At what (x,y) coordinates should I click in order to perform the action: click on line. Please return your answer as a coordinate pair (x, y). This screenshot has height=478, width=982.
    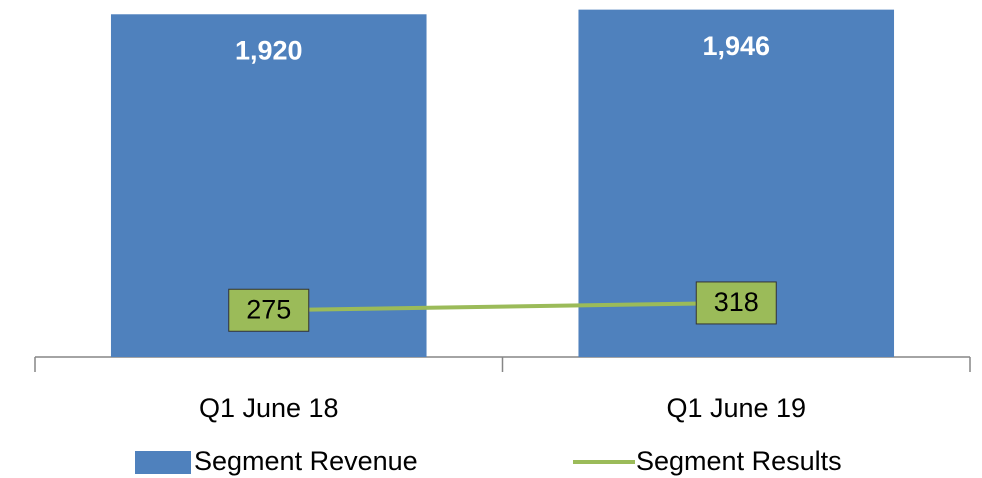
    Looking at the image, I should click on (502, 306).